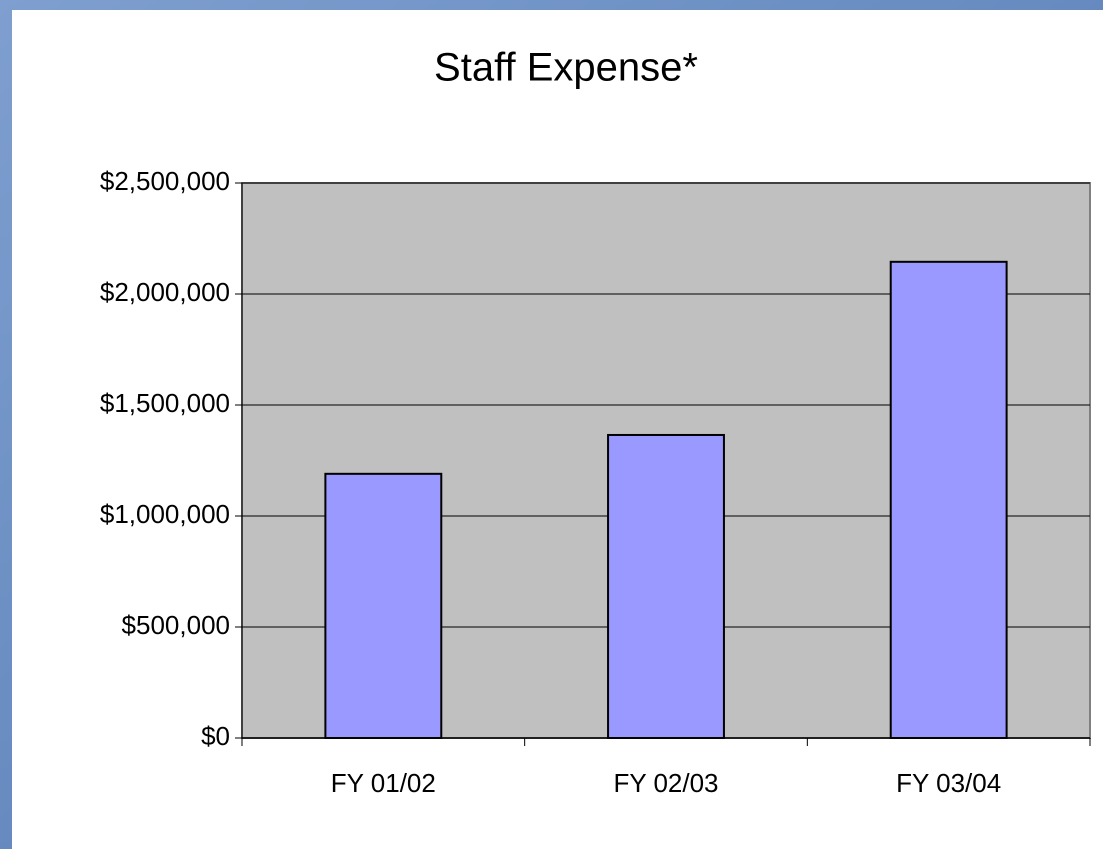  I want to click on y-tick-label: $2,500,000, so click(165, 181).